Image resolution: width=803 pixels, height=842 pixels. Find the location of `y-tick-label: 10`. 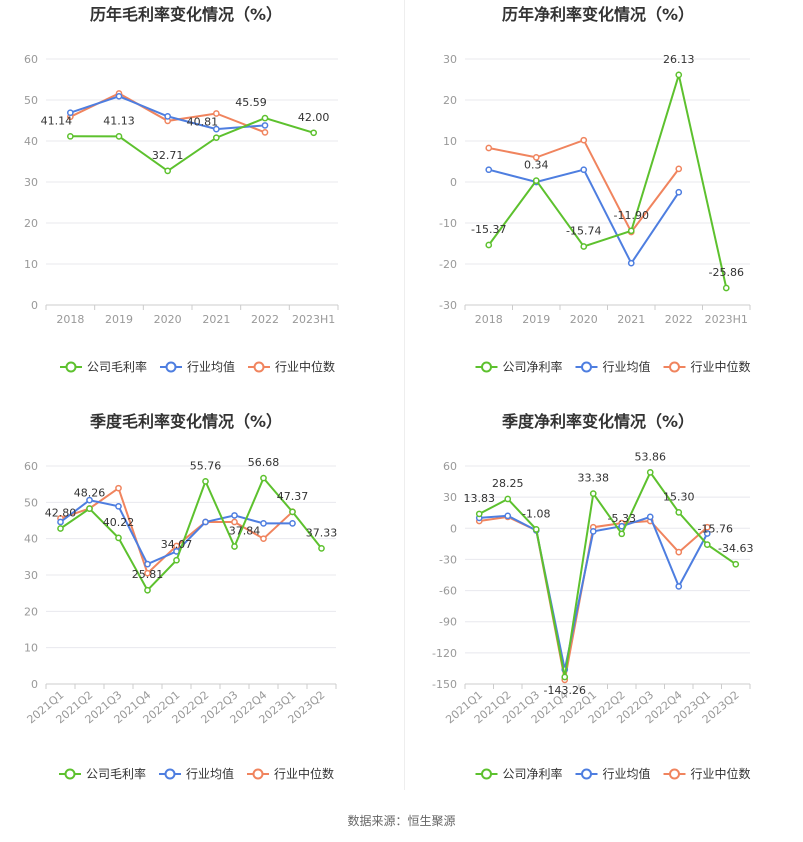

y-tick-label: 10 is located at coordinates (31, 648).